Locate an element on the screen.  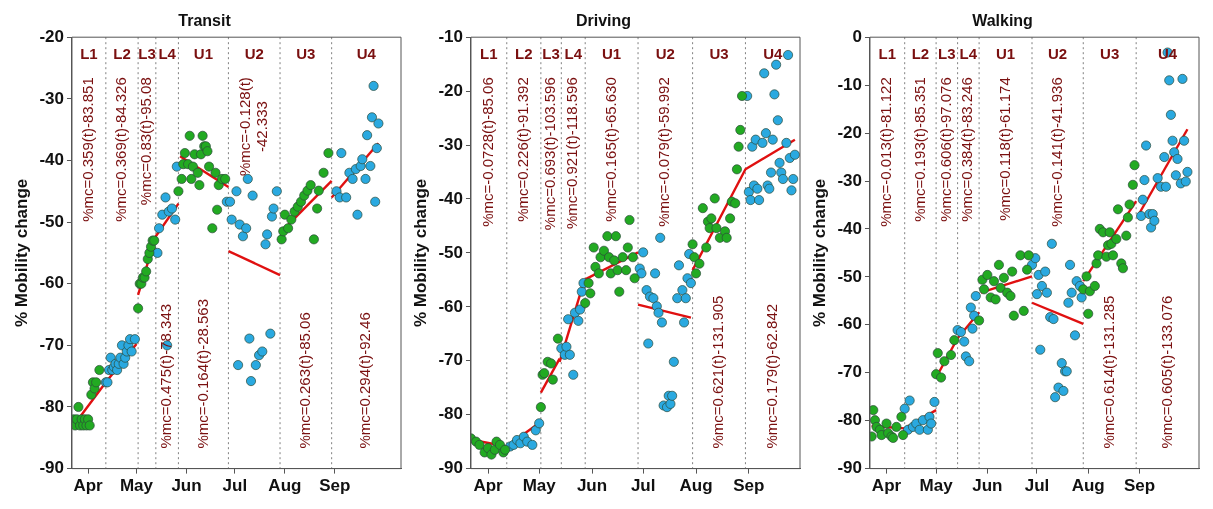
annotation: %mc=0.693(t)-103.596 is located at coordinates (550, 154).